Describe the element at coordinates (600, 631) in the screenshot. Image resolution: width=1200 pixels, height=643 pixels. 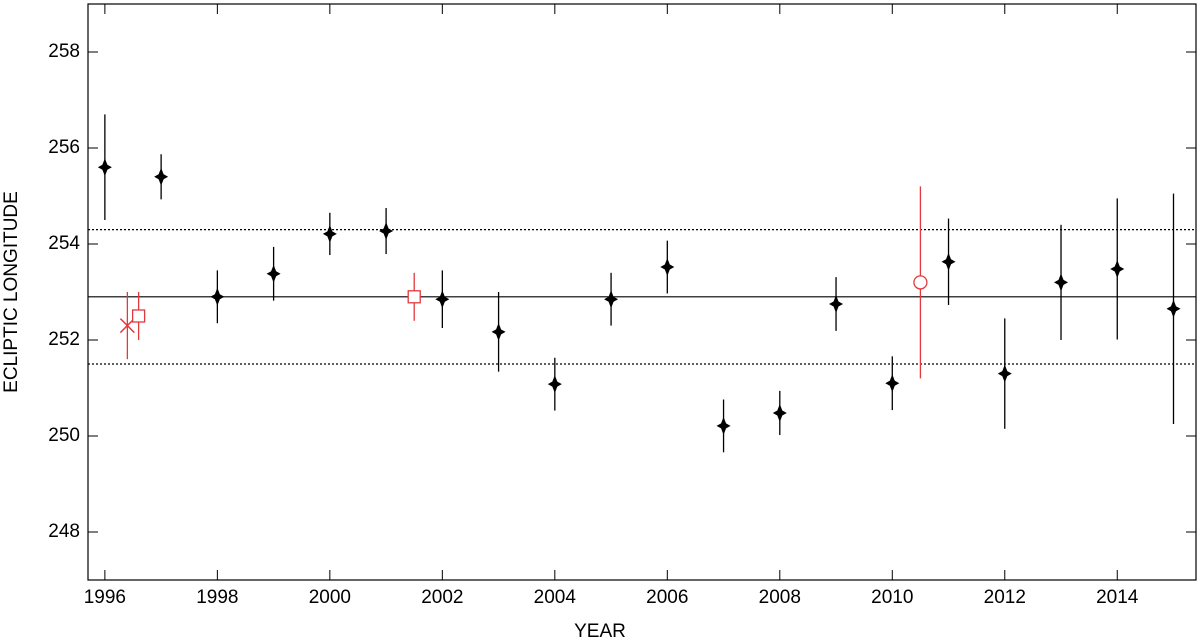
I see `x-axis-label: YEAR` at that location.